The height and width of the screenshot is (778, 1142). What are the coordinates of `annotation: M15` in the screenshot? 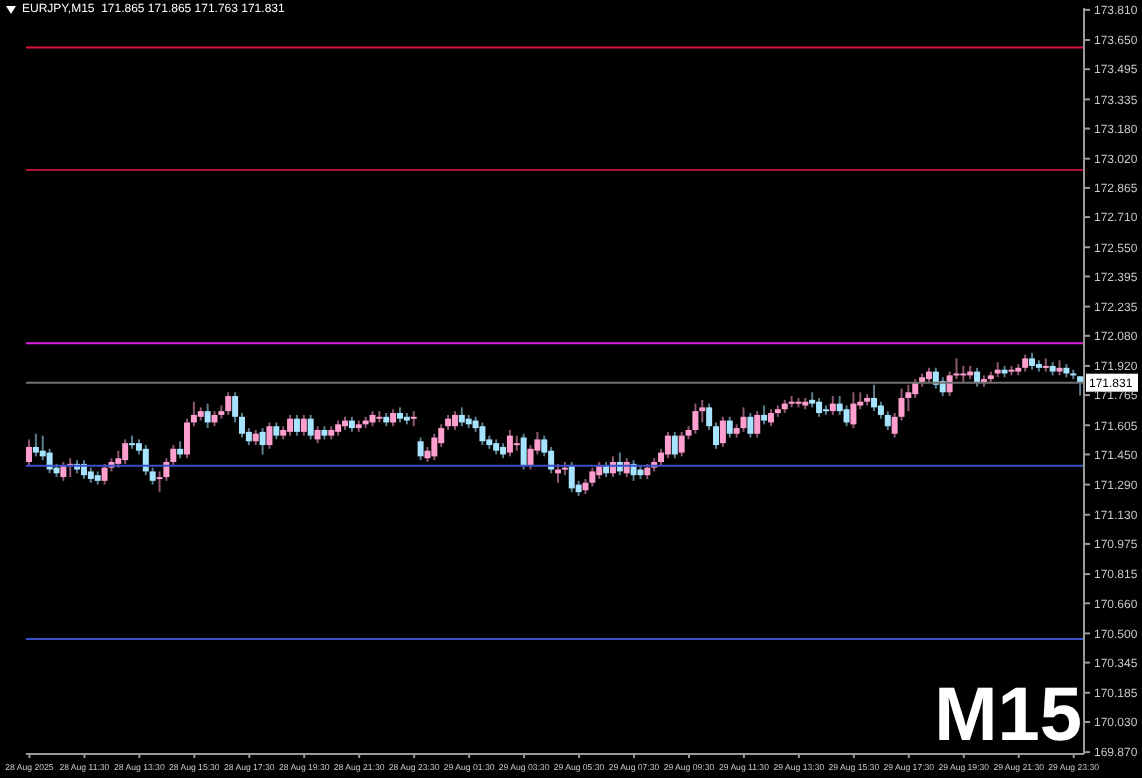 It's located at (1008, 716).